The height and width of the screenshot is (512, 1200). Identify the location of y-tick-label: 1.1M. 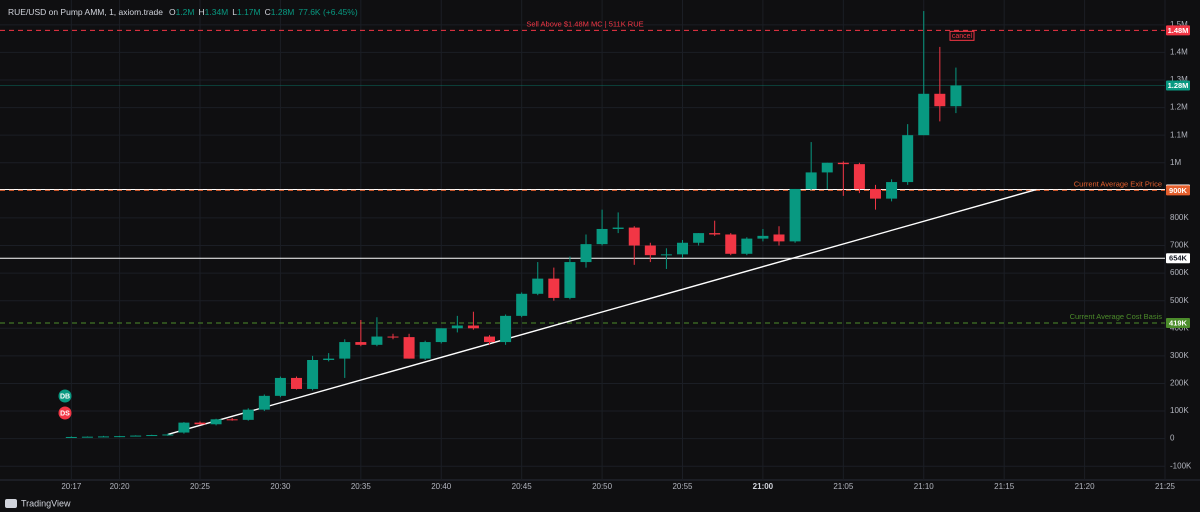
(1179, 134).